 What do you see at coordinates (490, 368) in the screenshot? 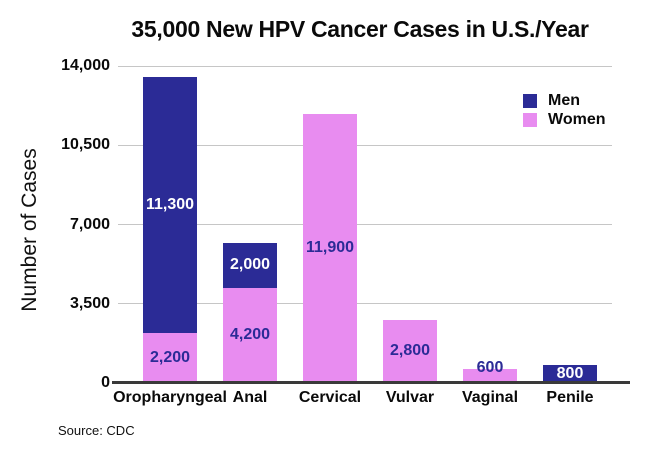
I see `women-value-label: 600` at bounding box center [490, 368].